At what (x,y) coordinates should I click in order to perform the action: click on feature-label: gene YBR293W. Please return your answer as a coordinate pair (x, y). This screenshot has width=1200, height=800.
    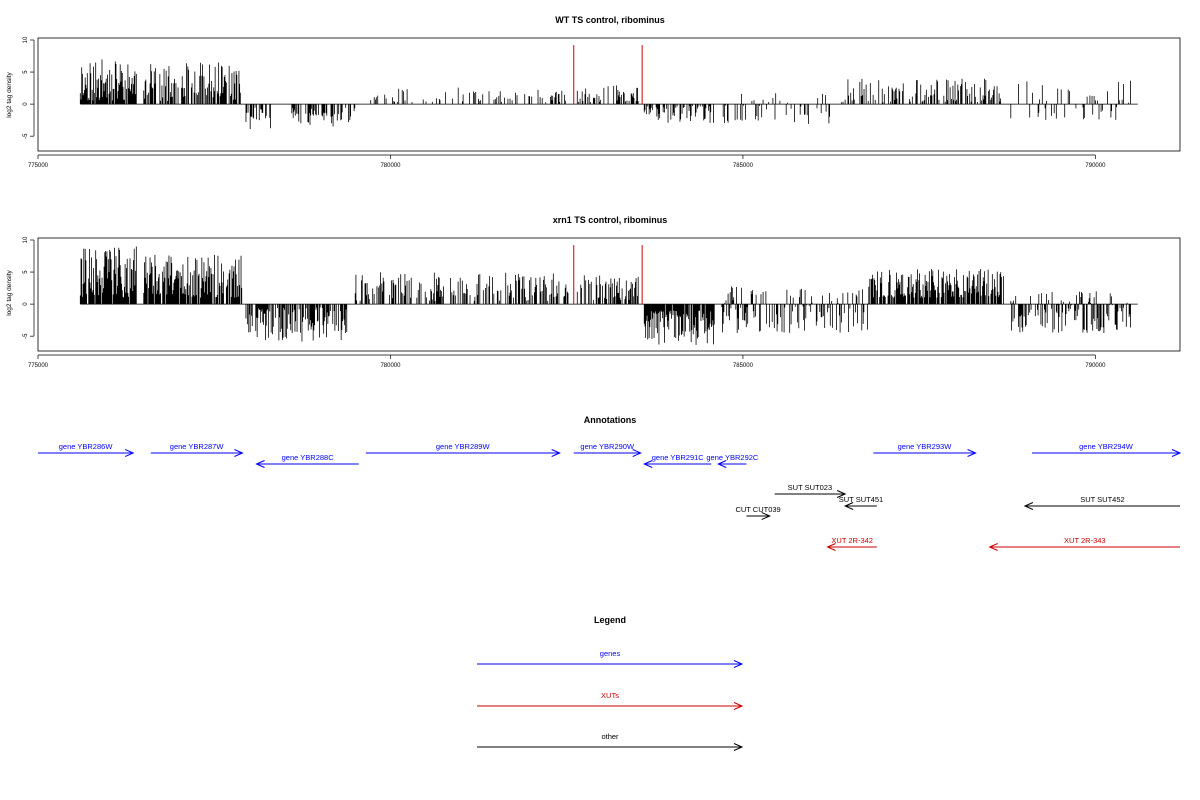
    Looking at the image, I should click on (925, 446).